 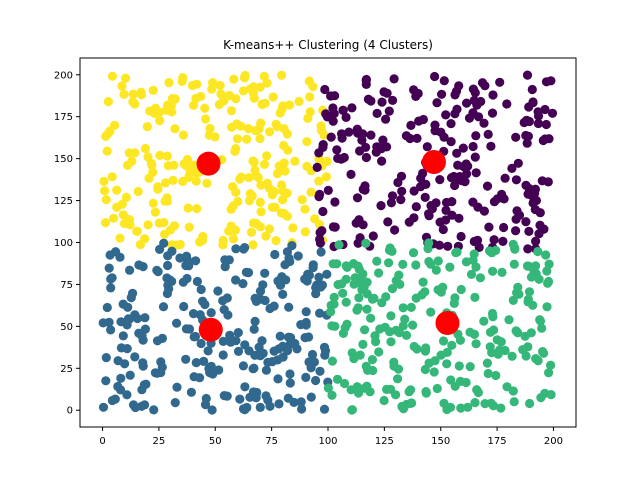 What do you see at coordinates (66, 369) in the screenshot?
I see `y-tick-label: 25` at bounding box center [66, 369].